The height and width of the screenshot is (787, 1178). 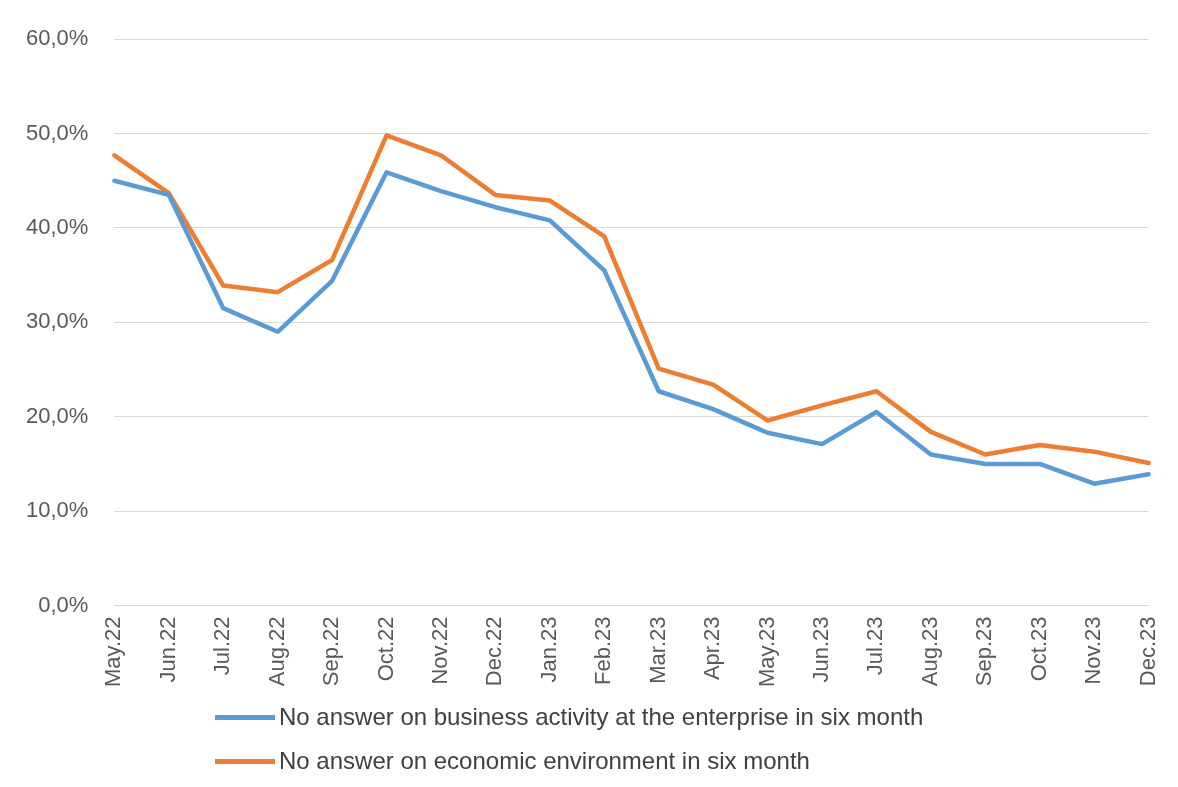 What do you see at coordinates (984, 651) in the screenshot?
I see `x-tick-label: Sep.23` at bounding box center [984, 651].